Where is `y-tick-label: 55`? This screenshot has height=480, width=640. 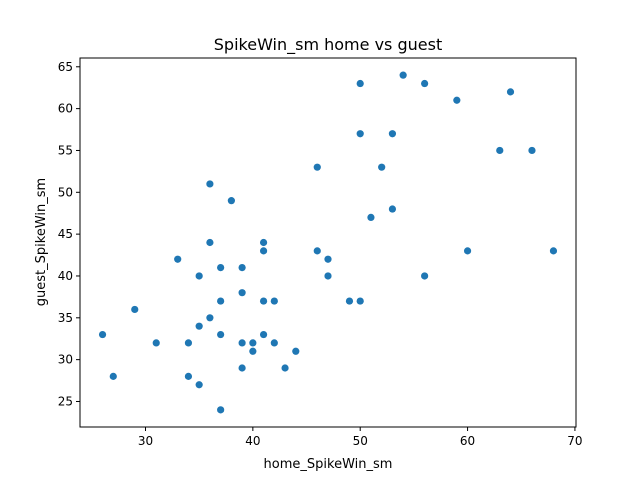
y-tick-label: 55 is located at coordinates (65, 150).